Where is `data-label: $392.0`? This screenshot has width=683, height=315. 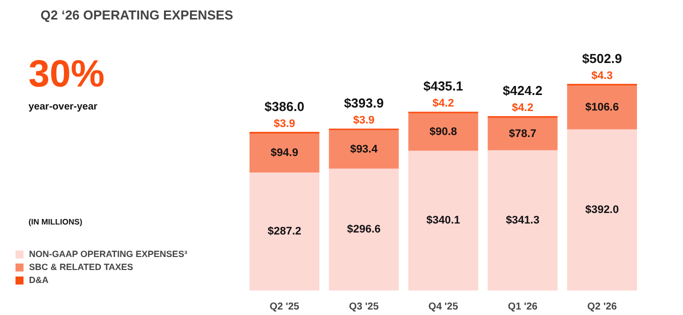
data-label: $392.0 is located at coordinates (602, 210).